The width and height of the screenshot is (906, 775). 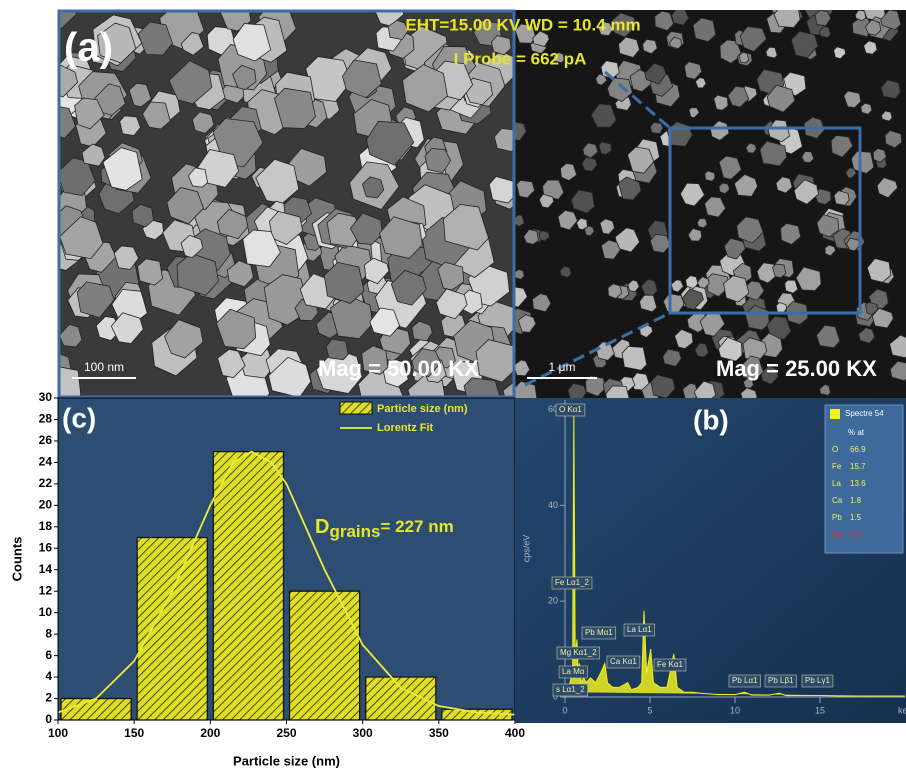 What do you see at coordinates (324, 655) in the screenshot?
I see `bar` at bounding box center [324, 655].